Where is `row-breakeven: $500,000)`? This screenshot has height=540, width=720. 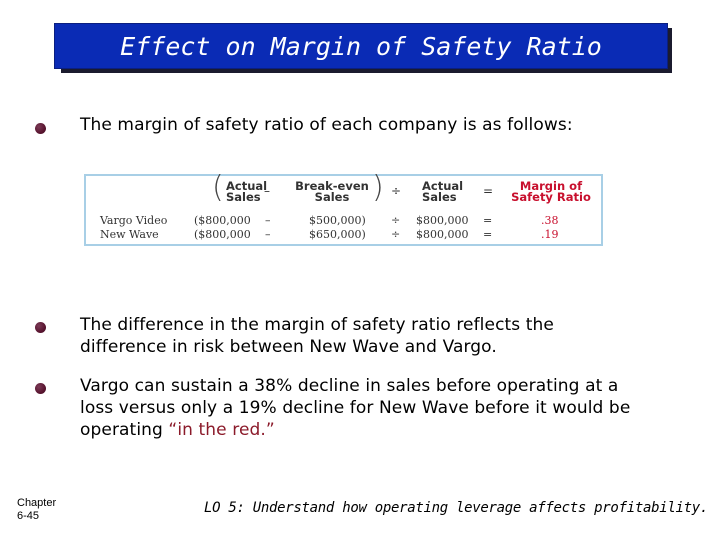 row-breakeven: $500,000) is located at coordinates (337, 220).